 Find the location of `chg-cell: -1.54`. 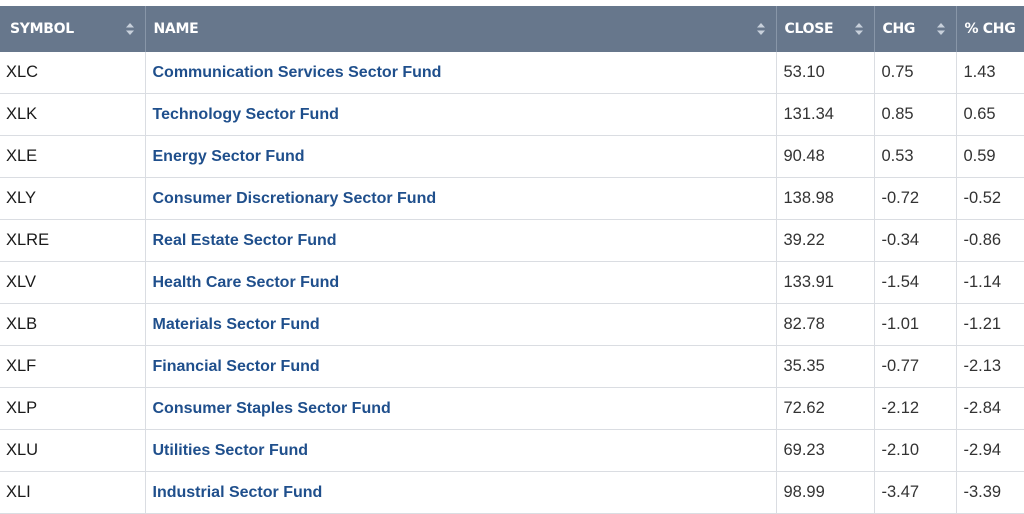

chg-cell: -1.54 is located at coordinates (915, 282).